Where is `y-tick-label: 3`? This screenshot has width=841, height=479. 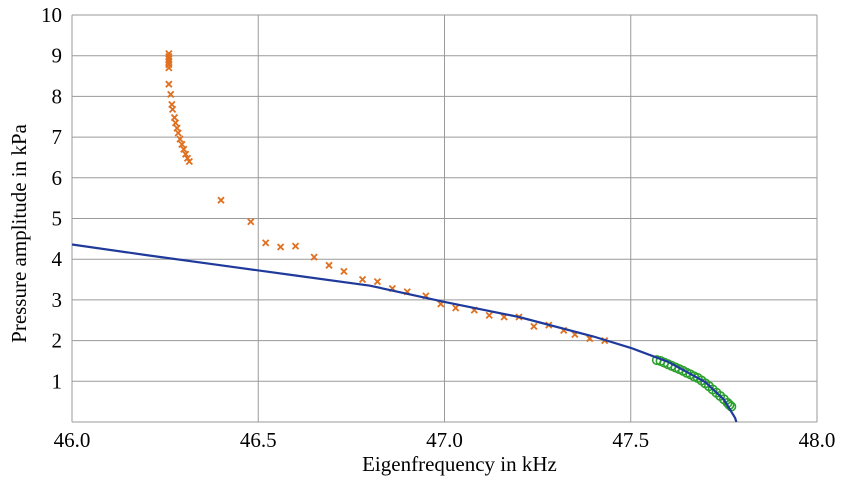 y-tick-label: 3 is located at coordinates (57, 300).